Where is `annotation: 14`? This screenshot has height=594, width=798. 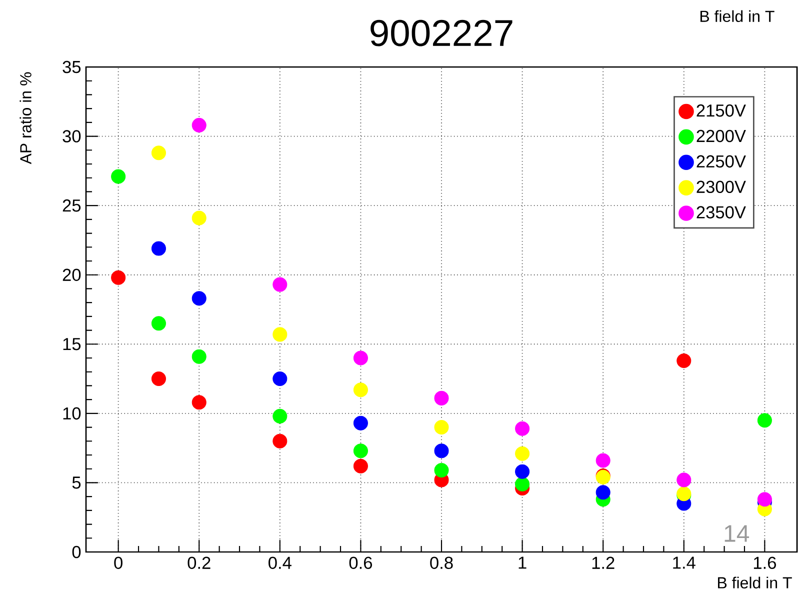
annotation: 14 is located at coordinates (737, 533).